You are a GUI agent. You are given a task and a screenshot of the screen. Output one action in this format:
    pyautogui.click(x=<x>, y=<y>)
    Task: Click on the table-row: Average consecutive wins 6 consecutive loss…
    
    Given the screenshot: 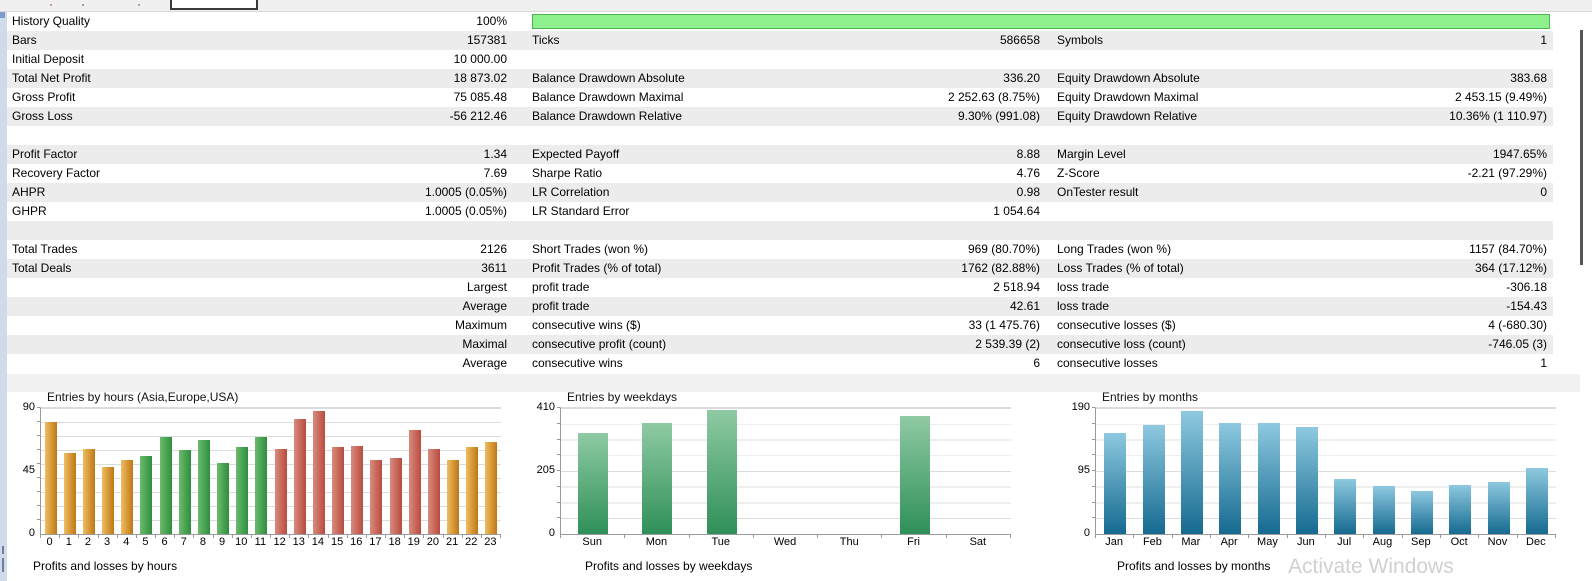 What is the action you would take?
    pyautogui.click(x=780, y=363)
    